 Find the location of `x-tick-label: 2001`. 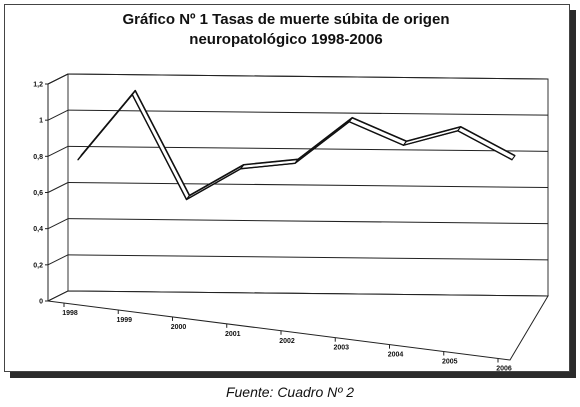

x-tick-label: 2001 is located at coordinates (233, 334).